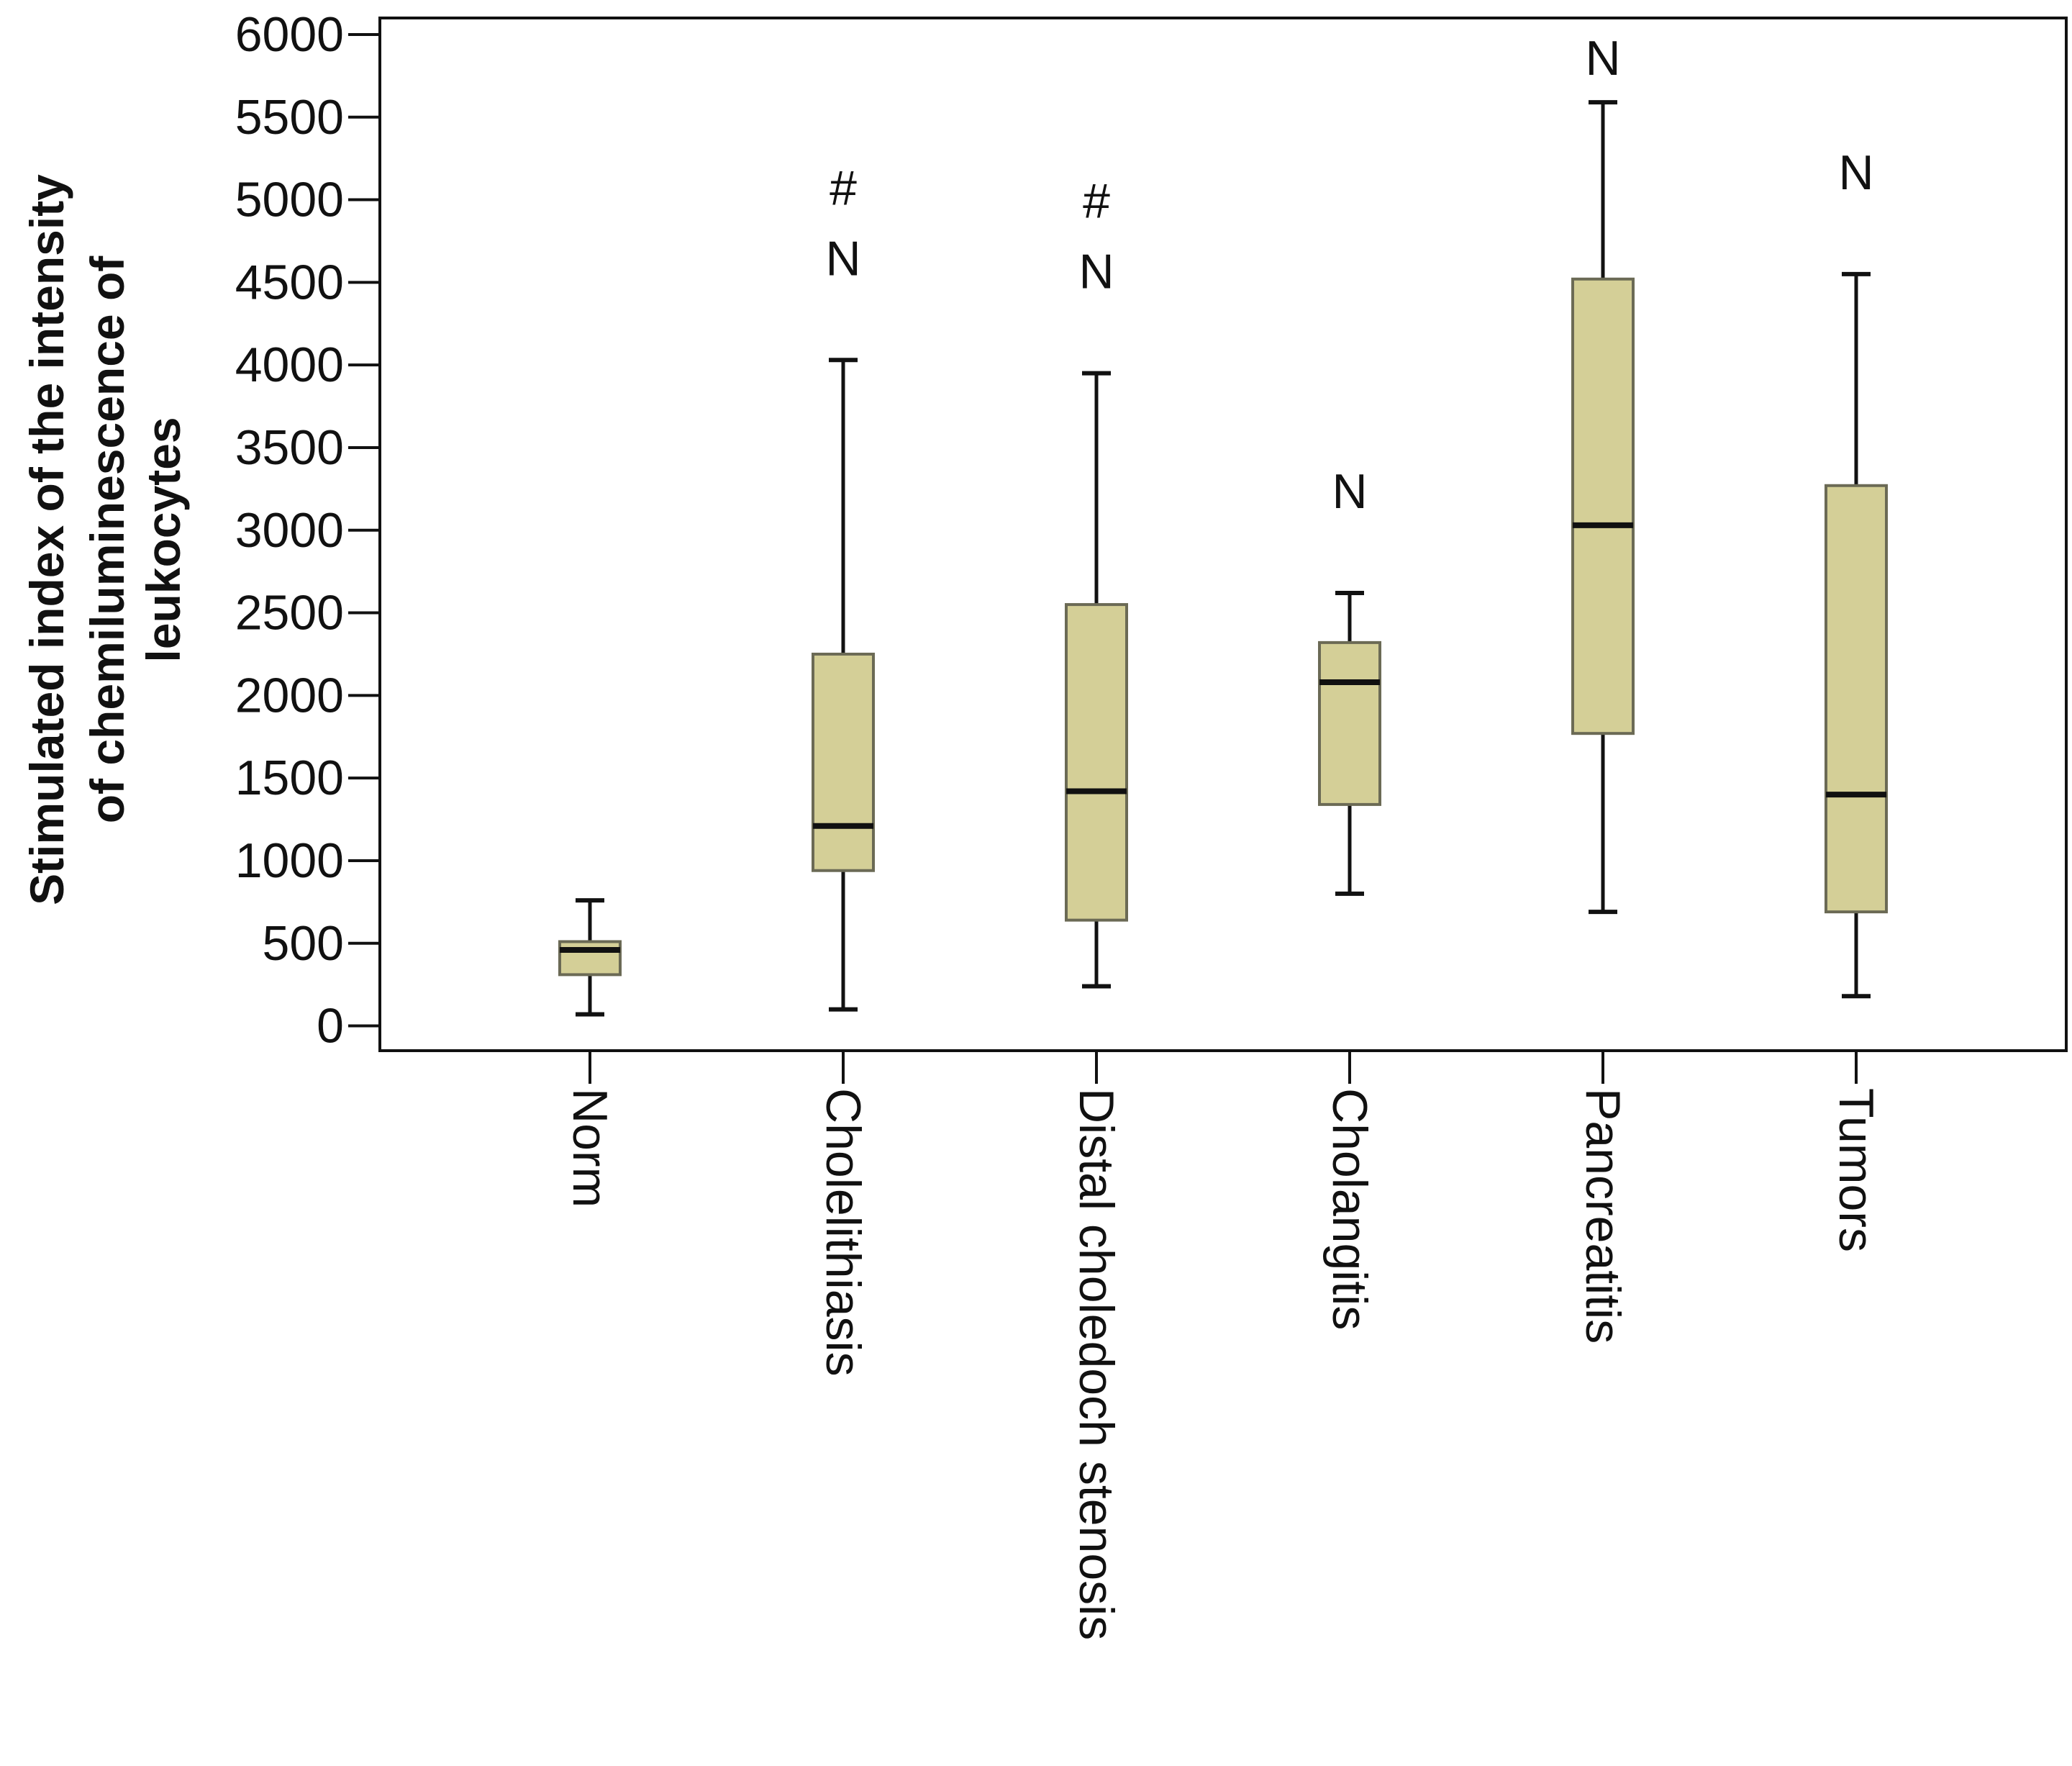 The image size is (2072, 1766). Describe the element at coordinates (289, 118) in the screenshot. I see `y-tick-label: 5500` at that location.